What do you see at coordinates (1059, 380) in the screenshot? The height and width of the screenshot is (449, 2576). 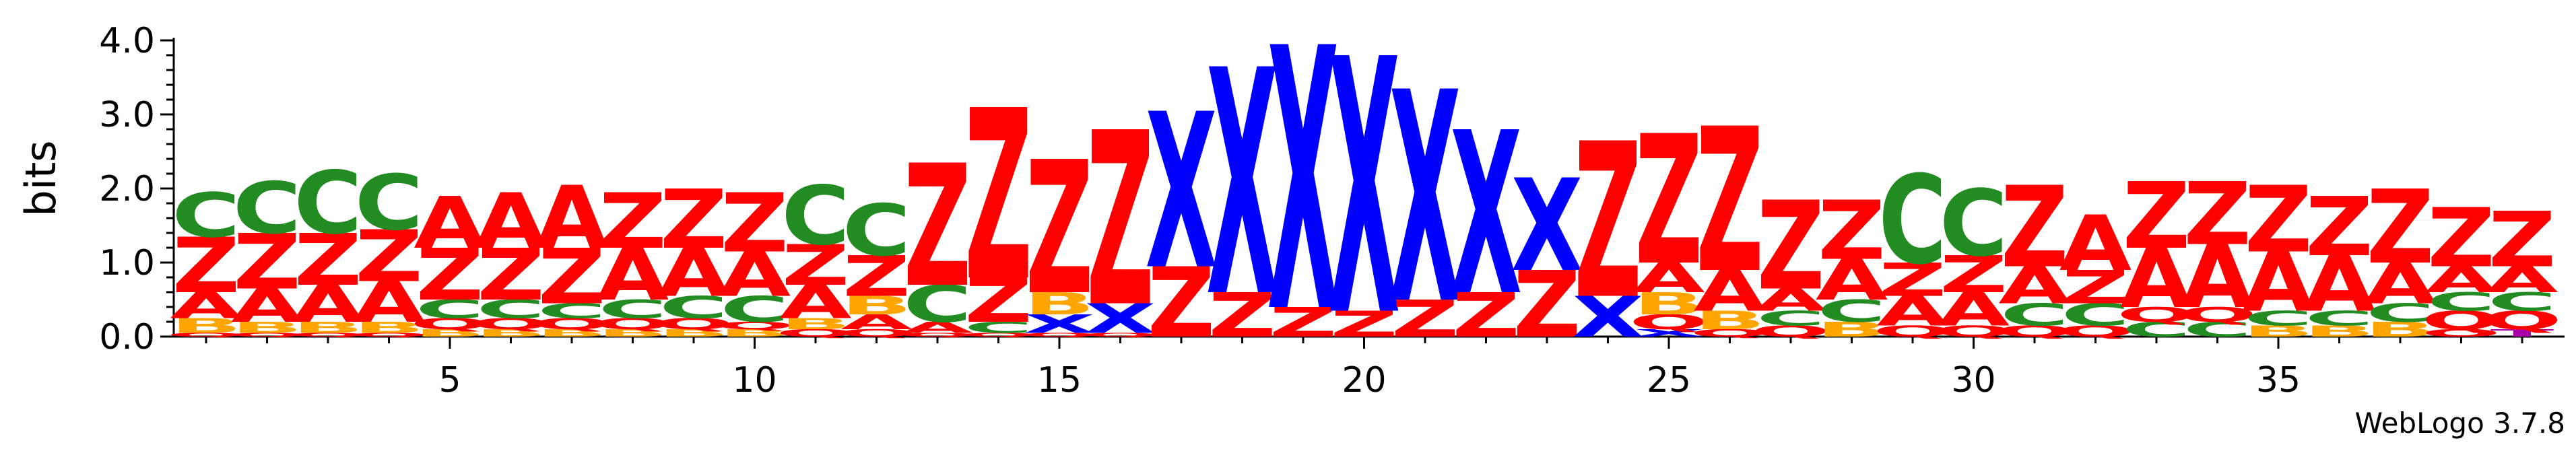 I see `x-tick-label: 15` at bounding box center [1059, 380].